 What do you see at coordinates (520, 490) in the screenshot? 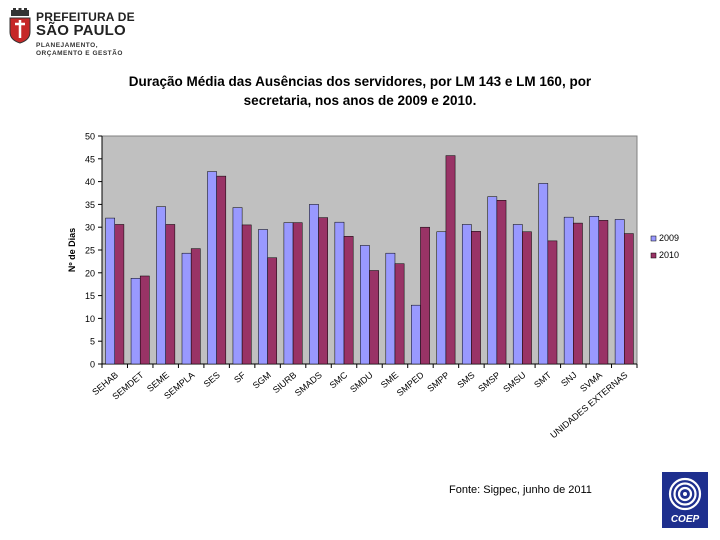
I see `source-note: Fonte: Sigpec, junho de 2011` at bounding box center [520, 490].